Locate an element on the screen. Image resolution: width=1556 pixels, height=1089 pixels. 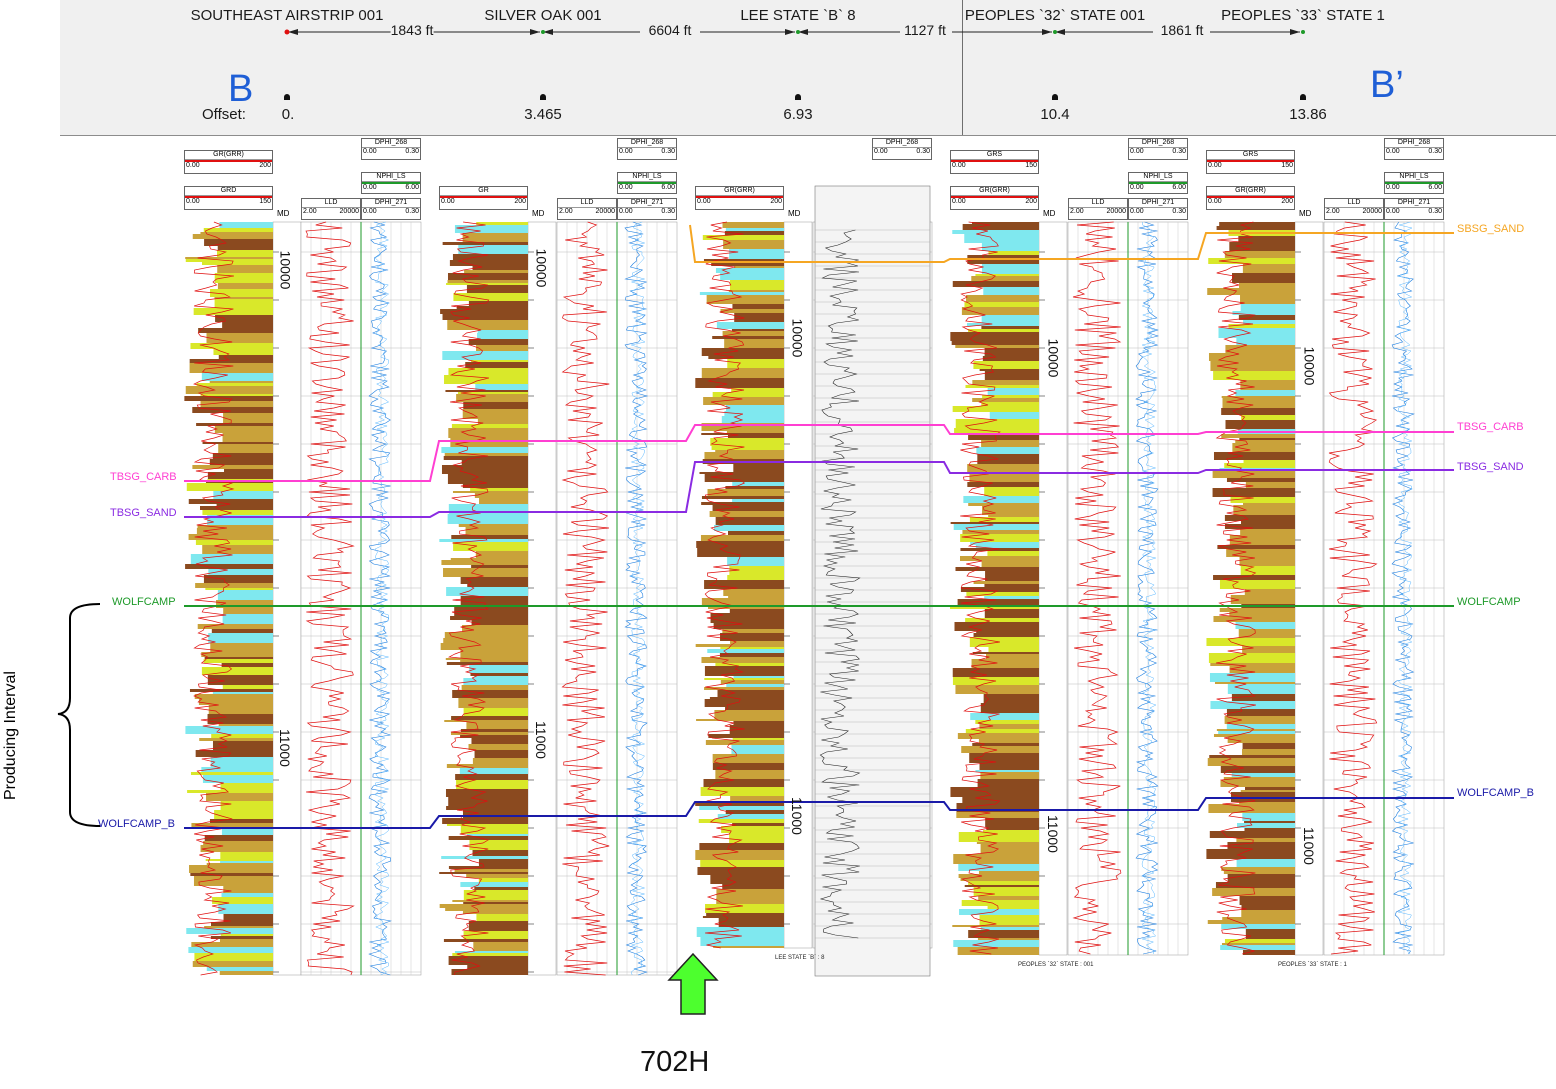
well-name-peoples-33: PEOPLES `33` STATE 1 is located at coordinates (1303, 15).